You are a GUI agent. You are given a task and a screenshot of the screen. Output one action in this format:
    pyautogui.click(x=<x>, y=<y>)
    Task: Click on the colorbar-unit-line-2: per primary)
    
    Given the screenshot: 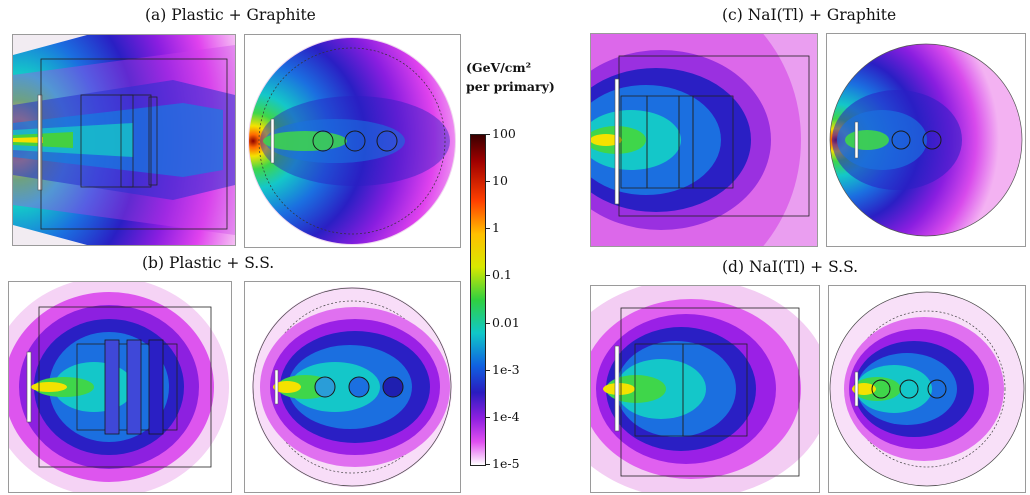 What is the action you would take?
    pyautogui.click(x=510, y=86)
    